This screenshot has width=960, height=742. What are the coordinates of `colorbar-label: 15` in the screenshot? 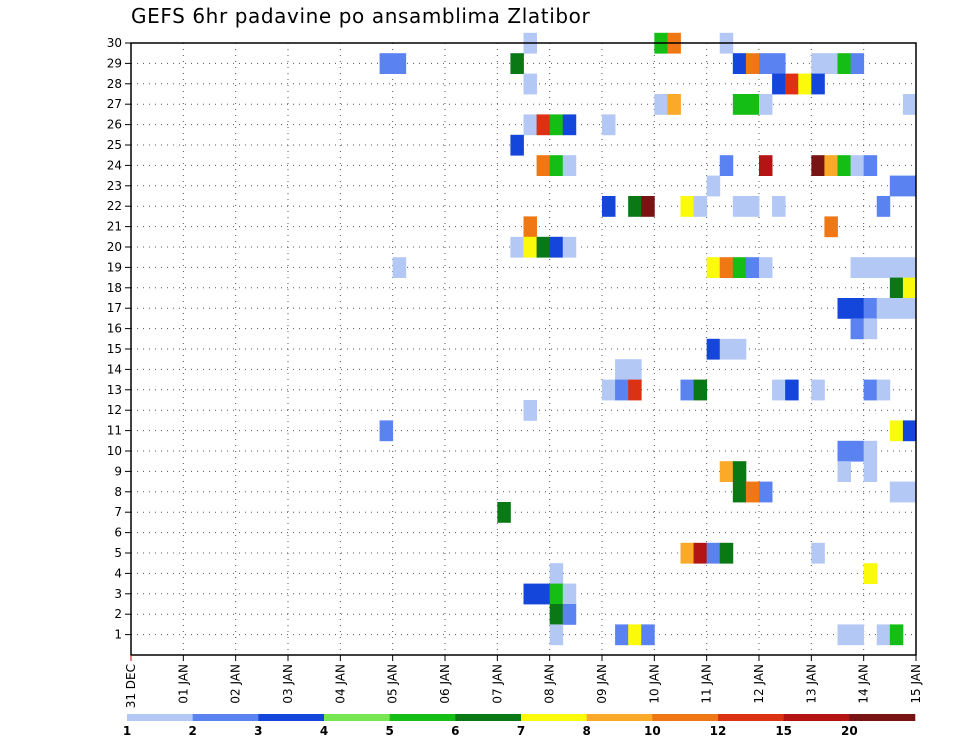 It's located at (783, 731).